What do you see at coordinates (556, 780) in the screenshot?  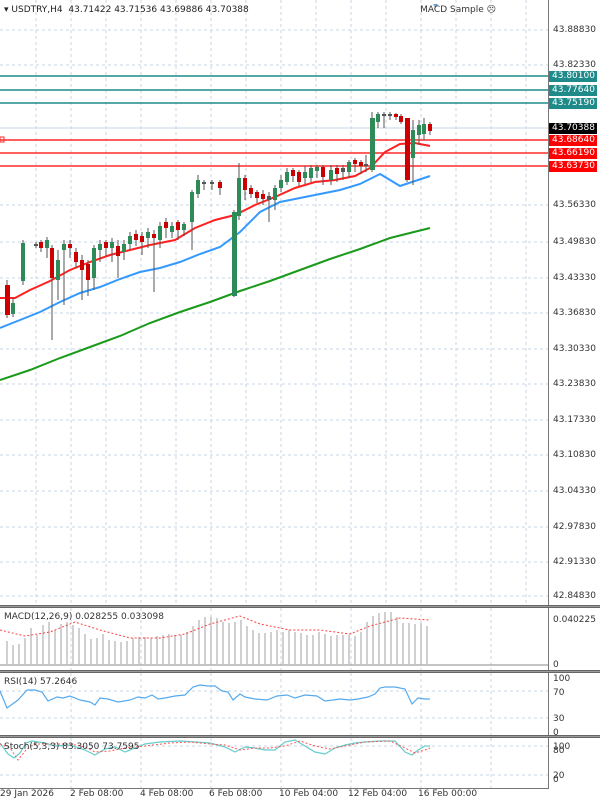 I see `stoch-axis-0: 0` at bounding box center [556, 780].